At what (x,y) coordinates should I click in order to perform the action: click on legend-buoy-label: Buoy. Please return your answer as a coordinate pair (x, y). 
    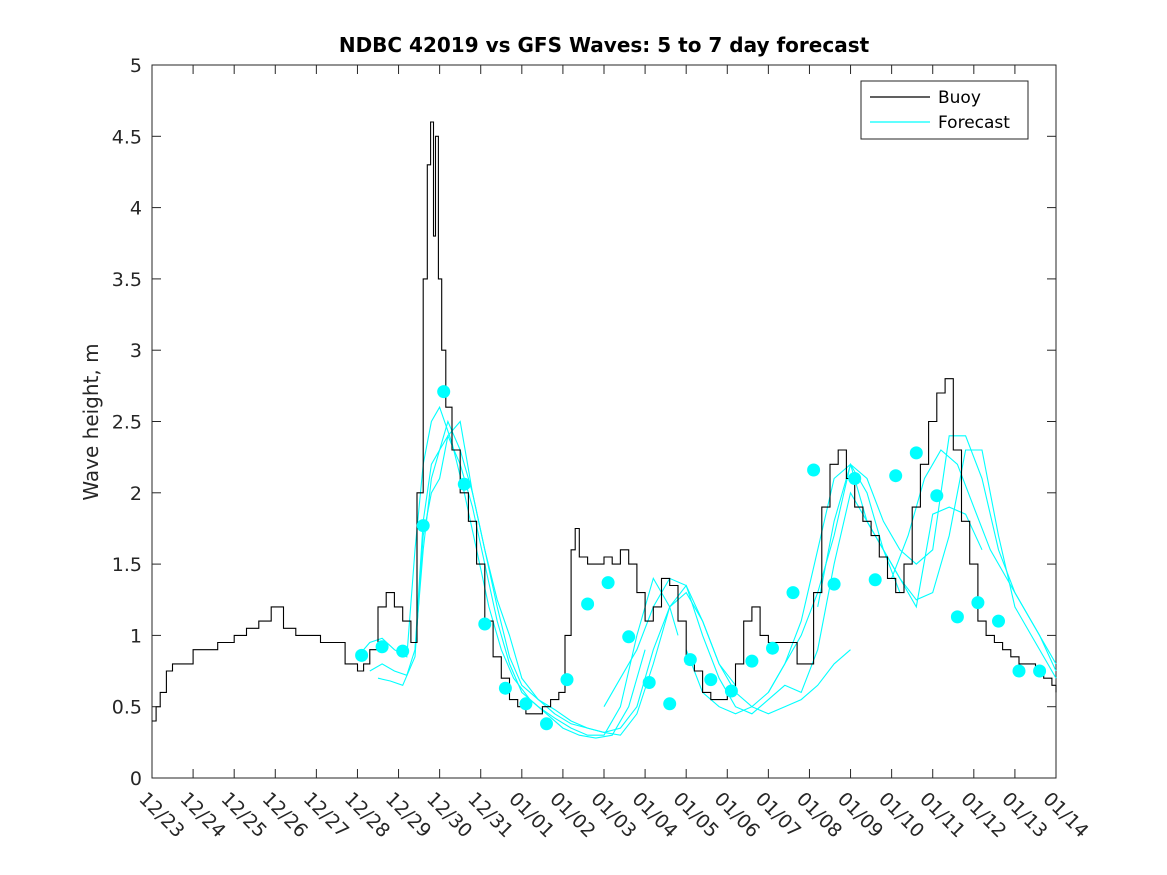
    Looking at the image, I should click on (959, 98).